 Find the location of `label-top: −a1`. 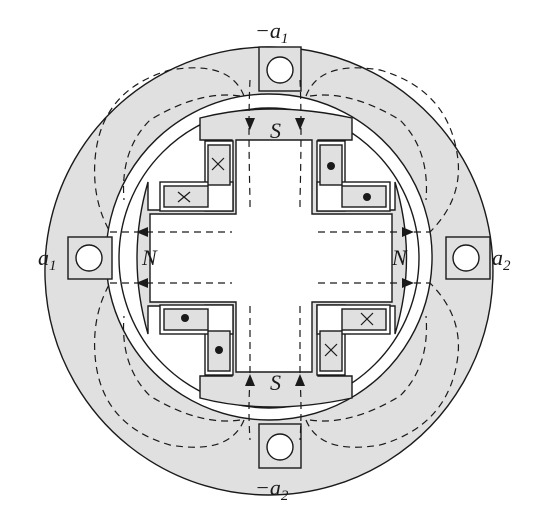

label-top: −a1 is located at coordinates (271, 32).